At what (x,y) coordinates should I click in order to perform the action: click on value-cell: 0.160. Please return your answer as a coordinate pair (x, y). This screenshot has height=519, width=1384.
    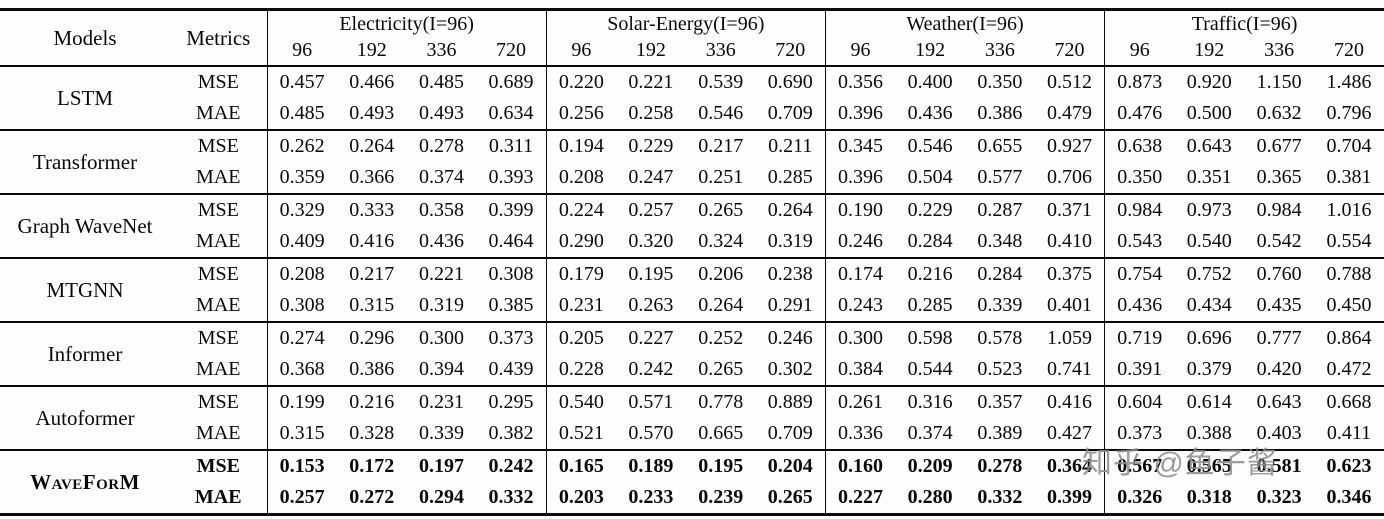
    Looking at the image, I should click on (860, 465).